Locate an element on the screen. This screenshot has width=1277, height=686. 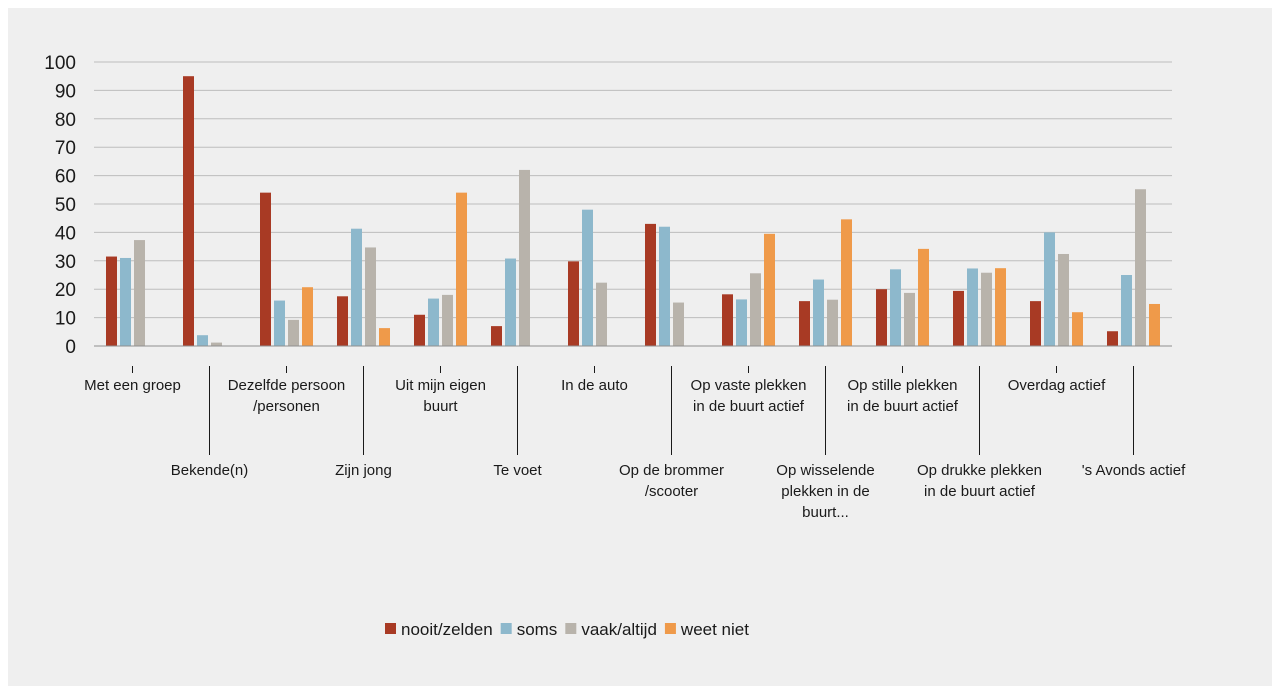
category-label: Zijn jong is located at coordinates (363, 470).